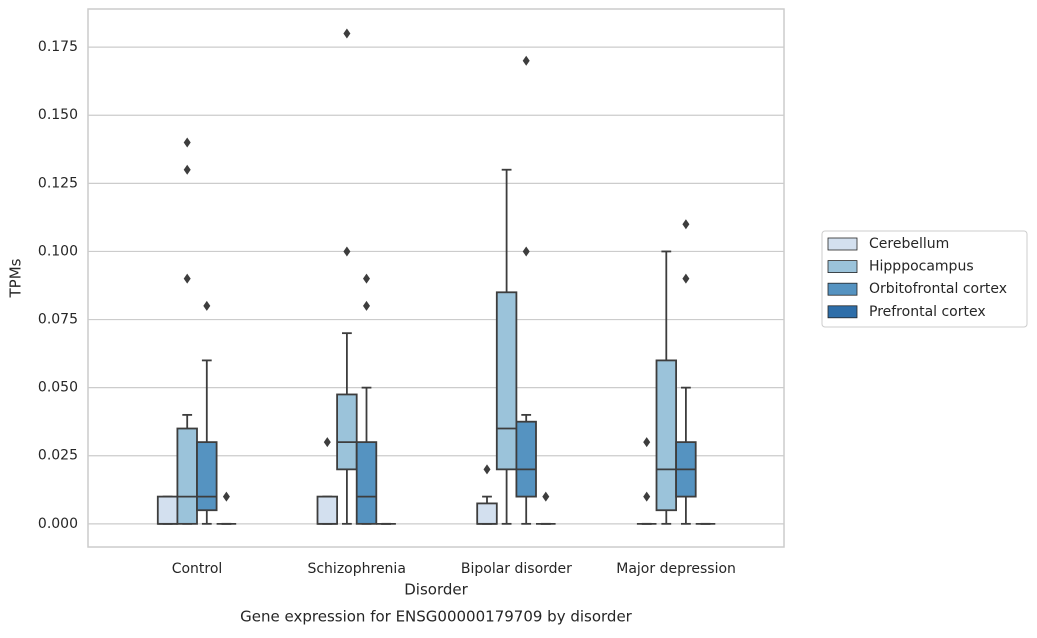 The height and width of the screenshot is (638, 1037). What do you see at coordinates (356, 569) in the screenshot?
I see `x-tick-label: Schizophrenia` at bounding box center [356, 569].